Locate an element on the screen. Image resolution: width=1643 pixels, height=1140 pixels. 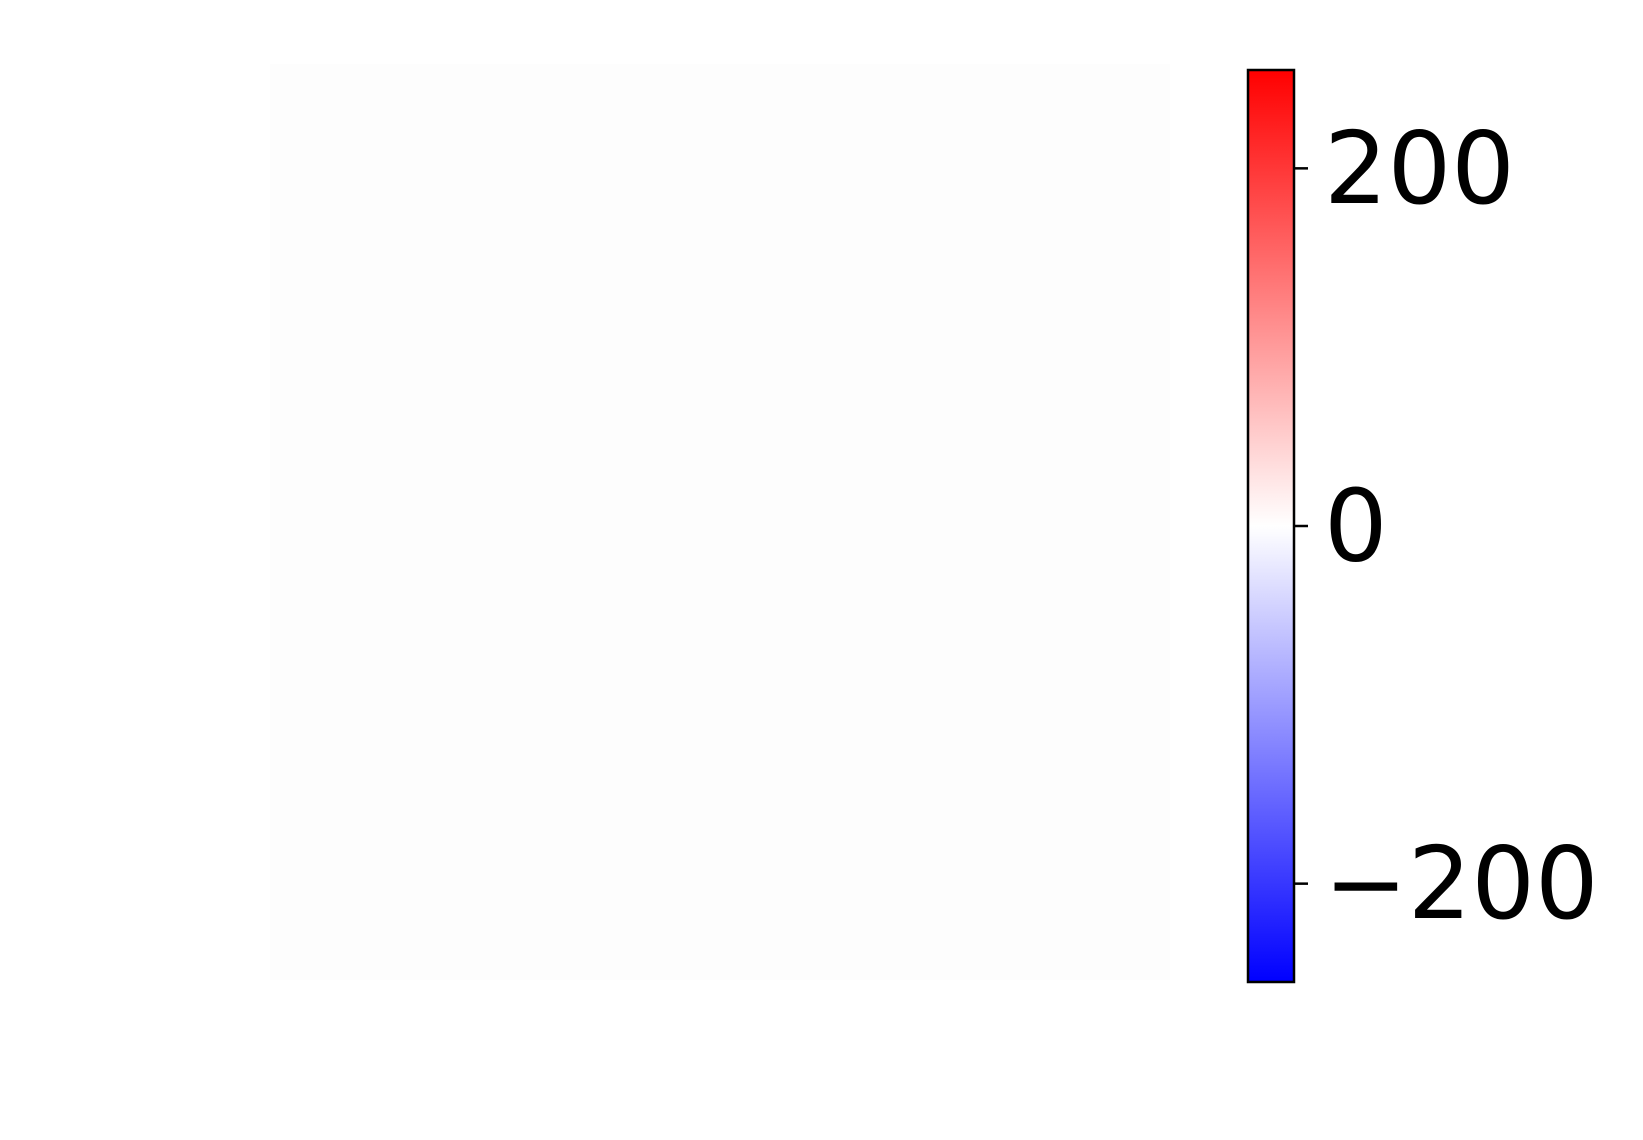
colorbar-tick-label: −200 is located at coordinates (1461, 883).